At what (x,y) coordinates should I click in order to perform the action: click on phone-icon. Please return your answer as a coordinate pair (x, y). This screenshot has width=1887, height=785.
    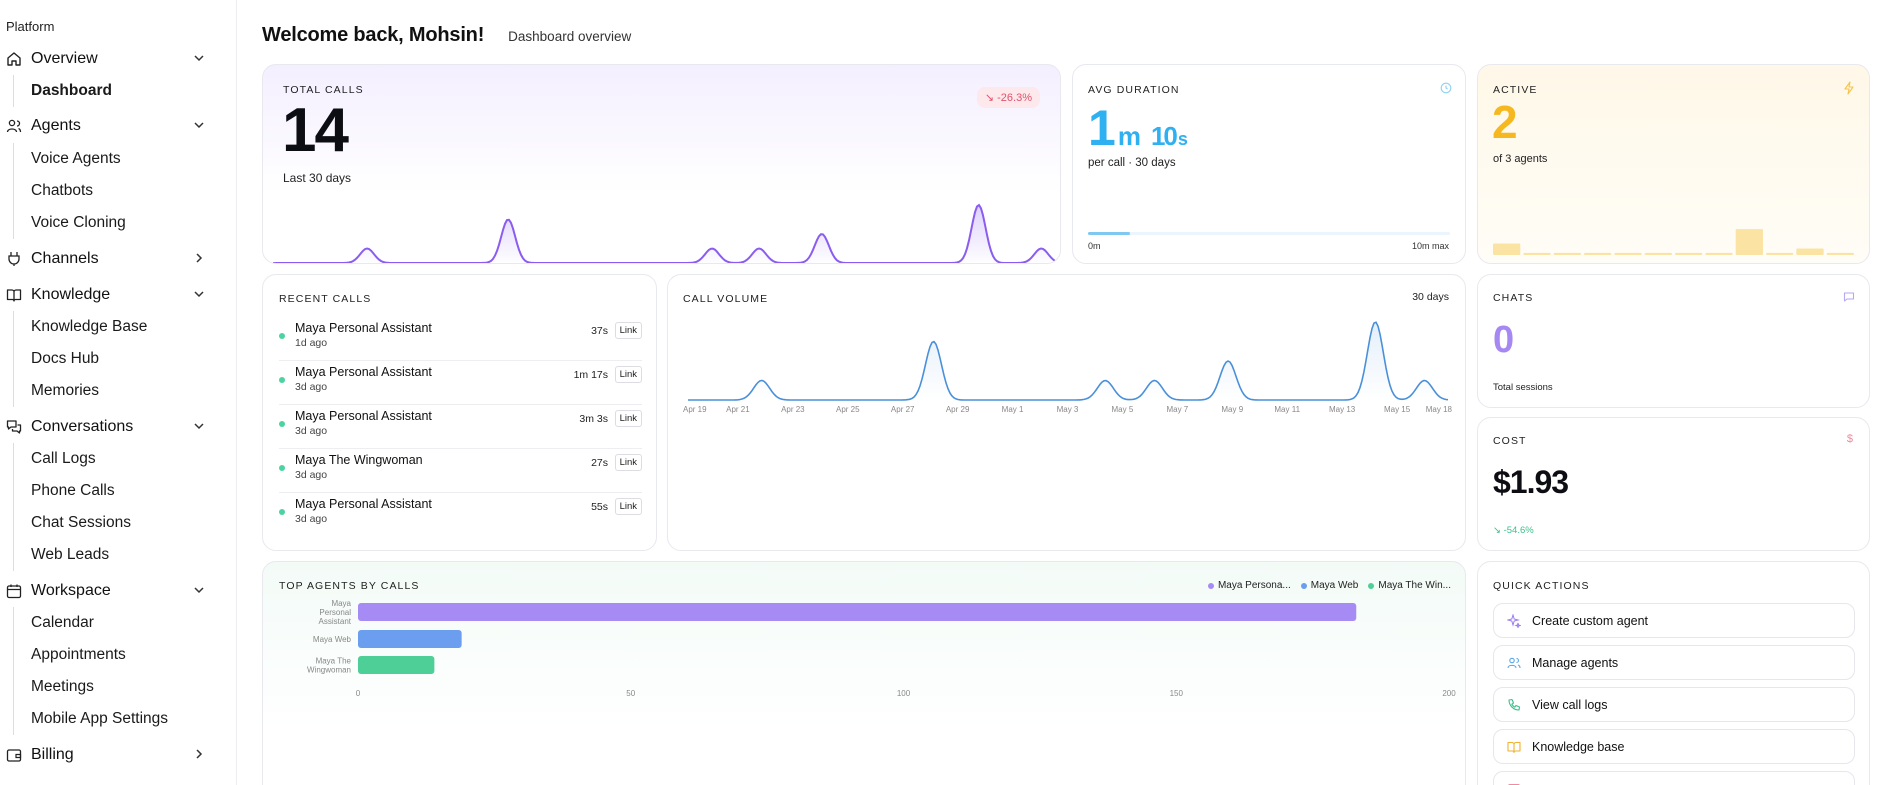
    Looking at the image, I should click on (1514, 705).